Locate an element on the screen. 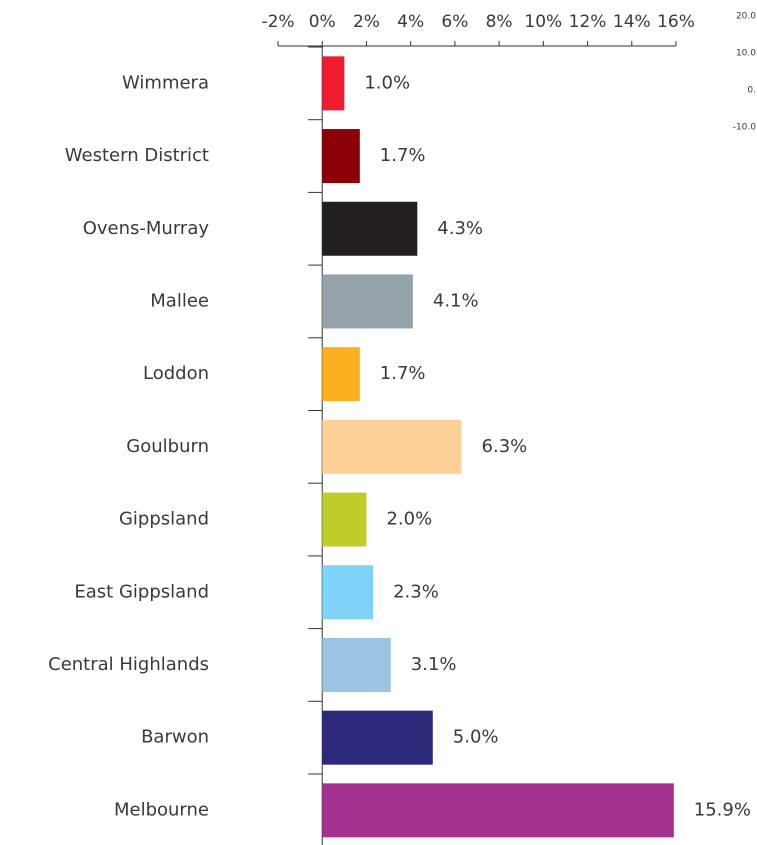 Image resolution: width=757 pixels, height=845 pixels. y-tick-label: Melbourne is located at coordinates (161, 809).